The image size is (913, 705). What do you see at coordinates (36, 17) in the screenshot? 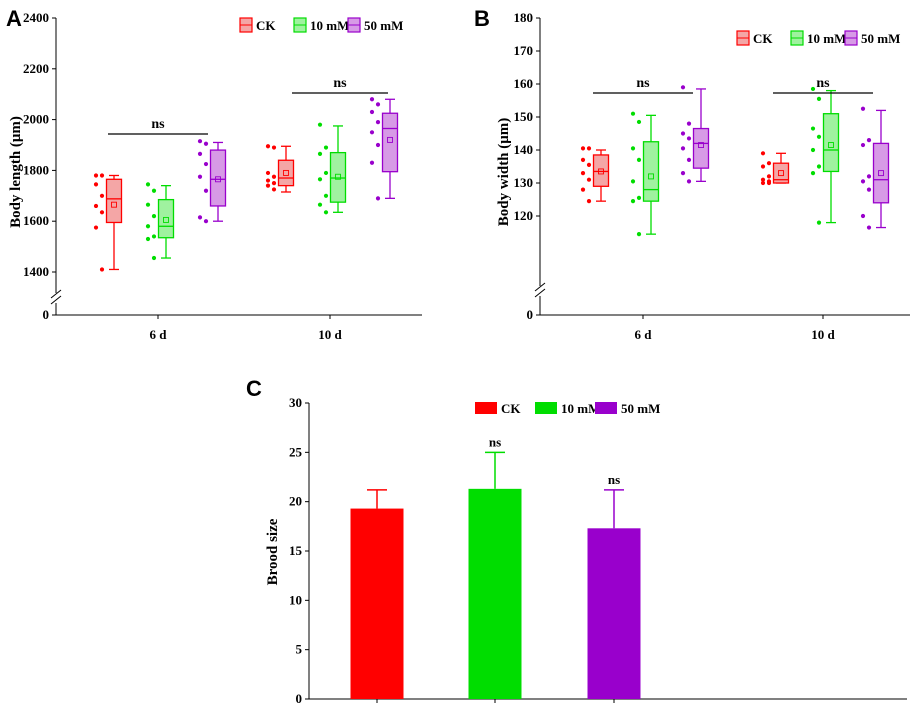
I see `y-tick-label: 2400` at bounding box center [36, 17].